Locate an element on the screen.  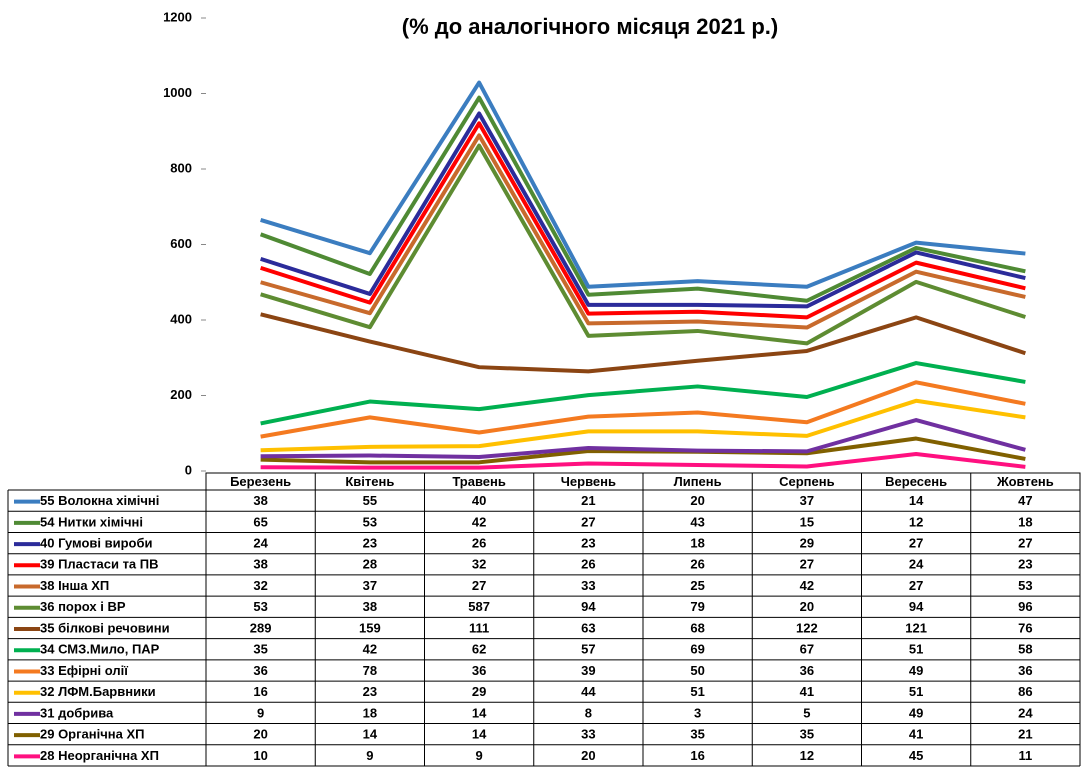
legend-label: 36 порох і ВР is located at coordinates (83, 606).